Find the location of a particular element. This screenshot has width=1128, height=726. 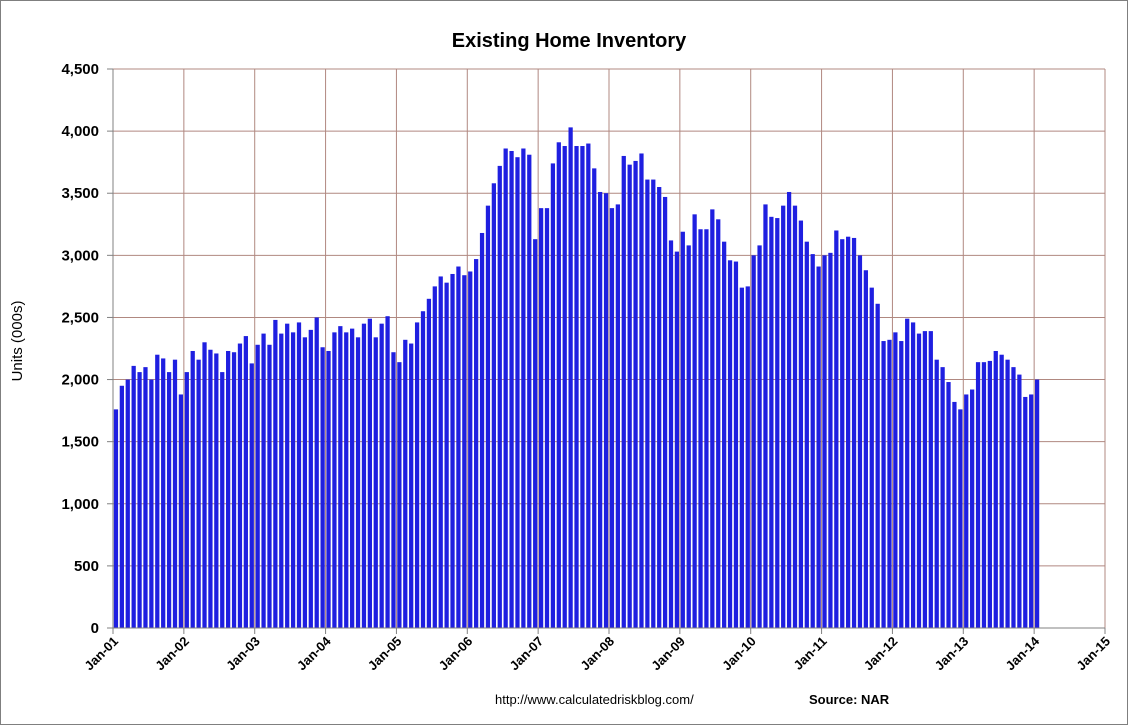

x-tick-label: Jan-02 is located at coordinates (172, 654).